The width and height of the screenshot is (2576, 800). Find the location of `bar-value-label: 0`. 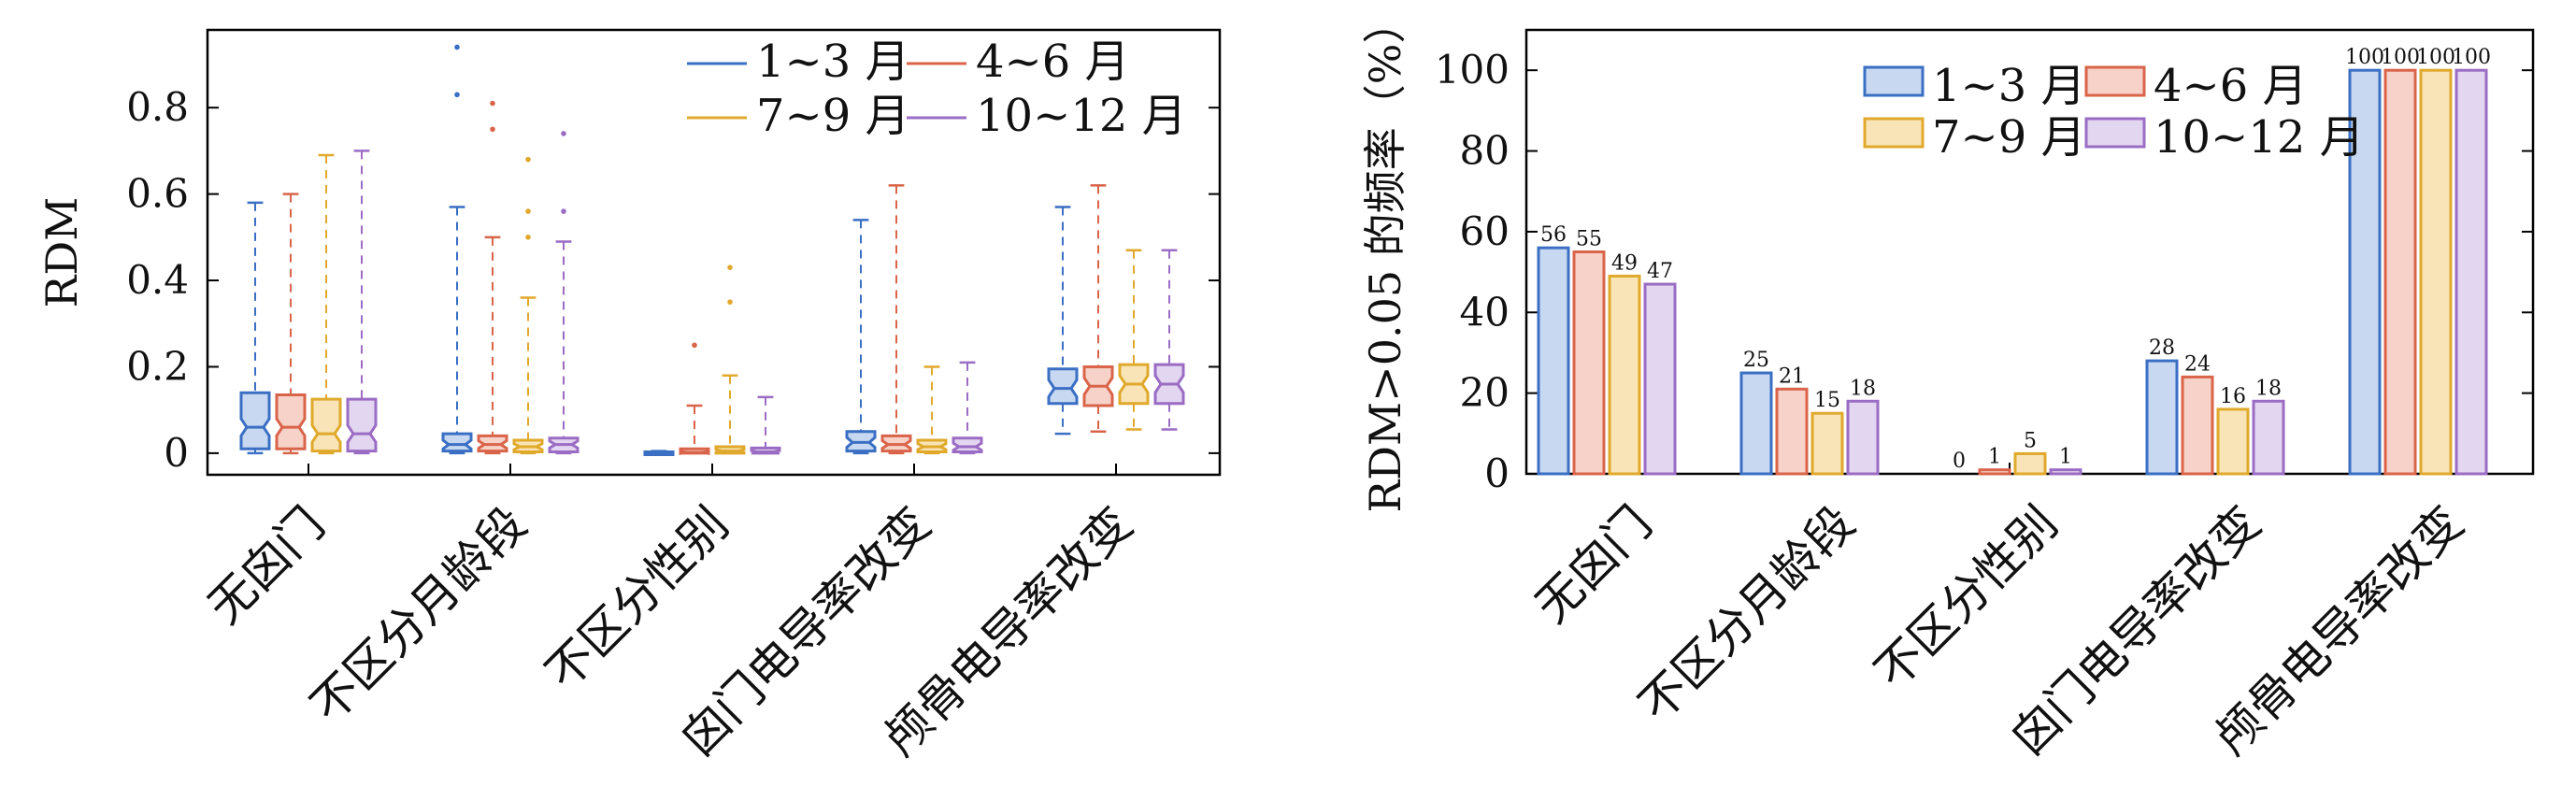

bar-value-label: 0 is located at coordinates (1959, 461).